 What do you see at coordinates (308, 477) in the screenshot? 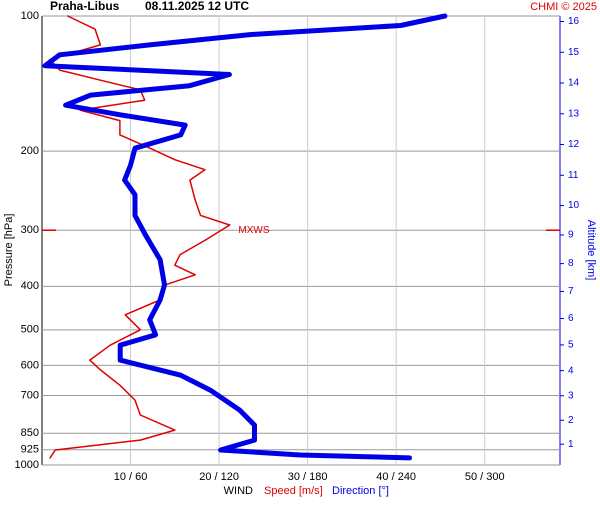
I see `x-tick-label: 30 / 180` at bounding box center [308, 477].